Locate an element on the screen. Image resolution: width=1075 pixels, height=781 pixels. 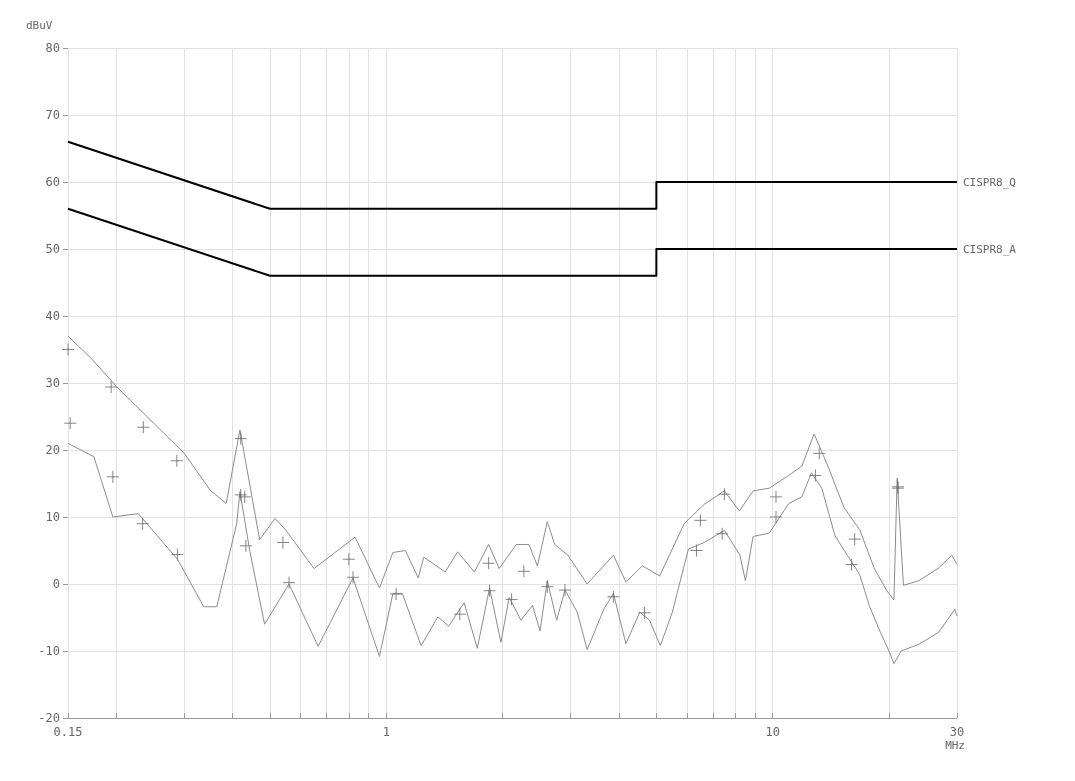
x-tick-label: 1 is located at coordinates (386, 732).